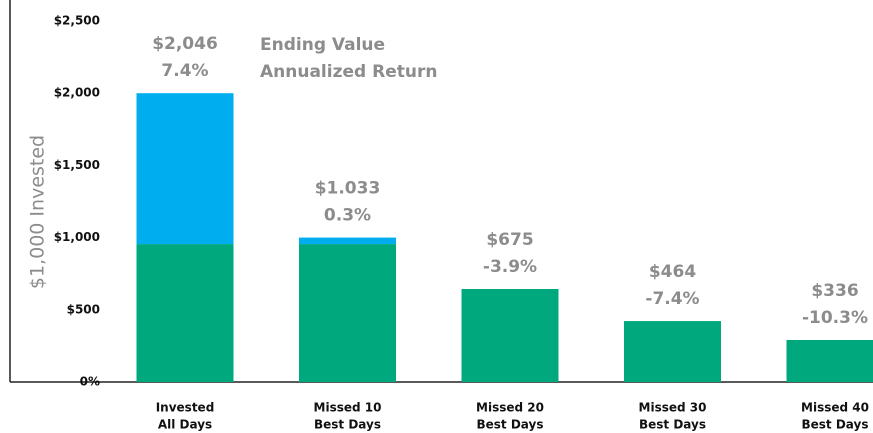 The height and width of the screenshot is (433, 873). What do you see at coordinates (184, 71) in the screenshot?
I see `bar-label: 7.4%` at bounding box center [184, 71].